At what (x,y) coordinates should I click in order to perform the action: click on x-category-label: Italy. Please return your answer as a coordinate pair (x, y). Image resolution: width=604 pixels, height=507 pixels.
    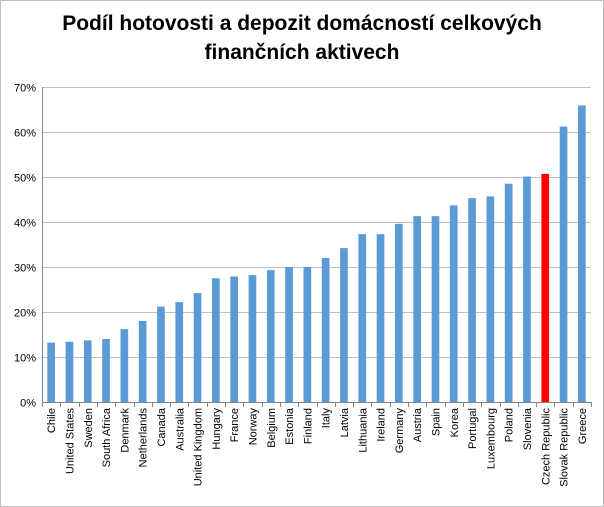
    Looking at the image, I should click on (327, 418).